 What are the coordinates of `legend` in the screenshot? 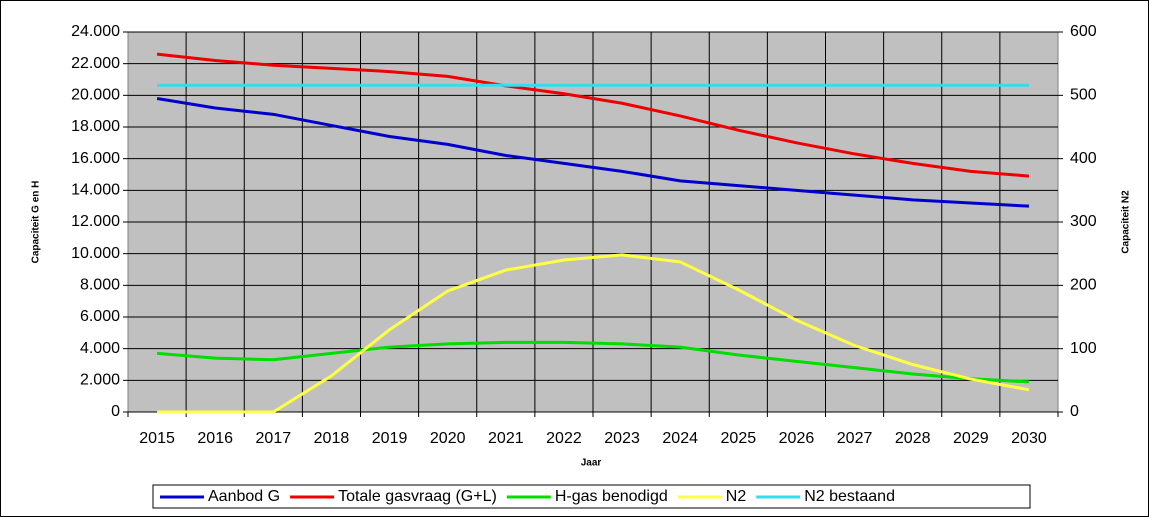 It's located at (591, 496).